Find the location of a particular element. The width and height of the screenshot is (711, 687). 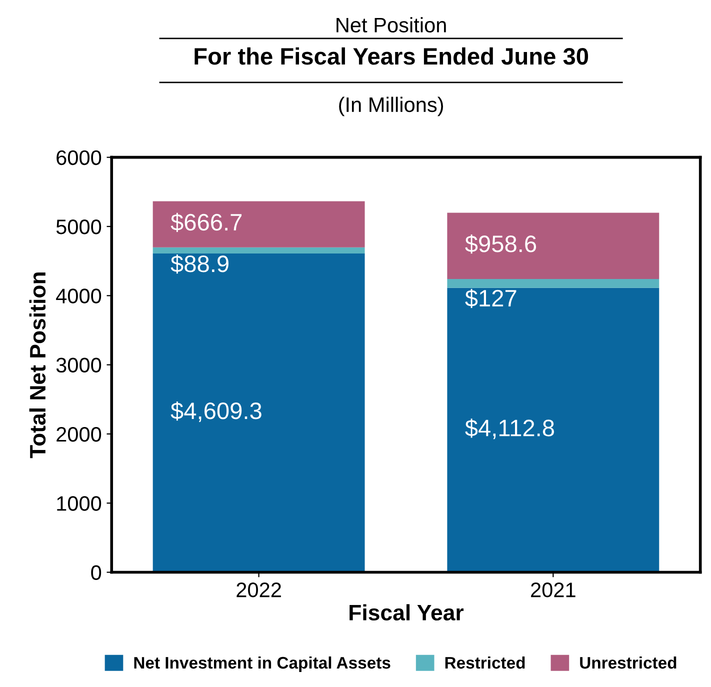

y-tick-label: 6000 is located at coordinates (79, 158).